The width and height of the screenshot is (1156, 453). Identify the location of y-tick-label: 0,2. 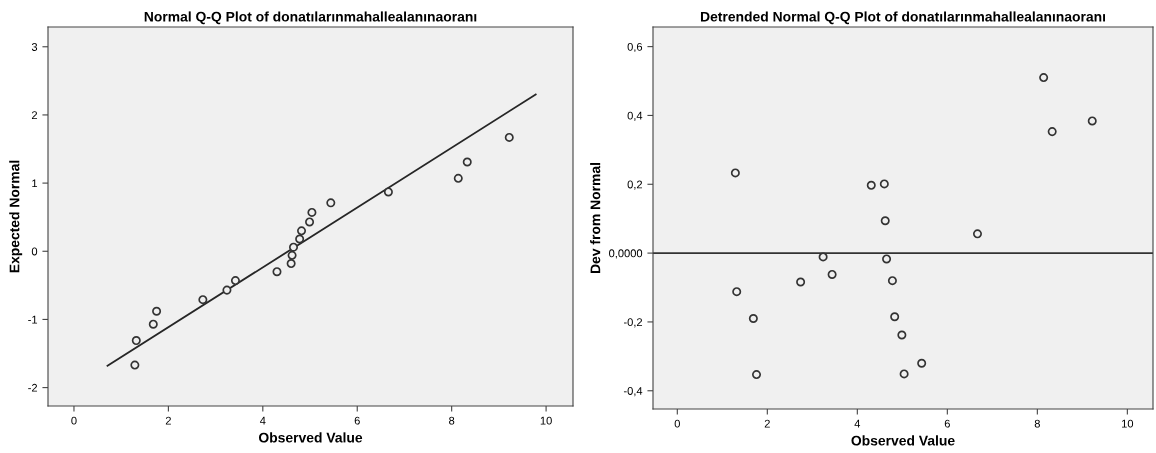
(635, 185).